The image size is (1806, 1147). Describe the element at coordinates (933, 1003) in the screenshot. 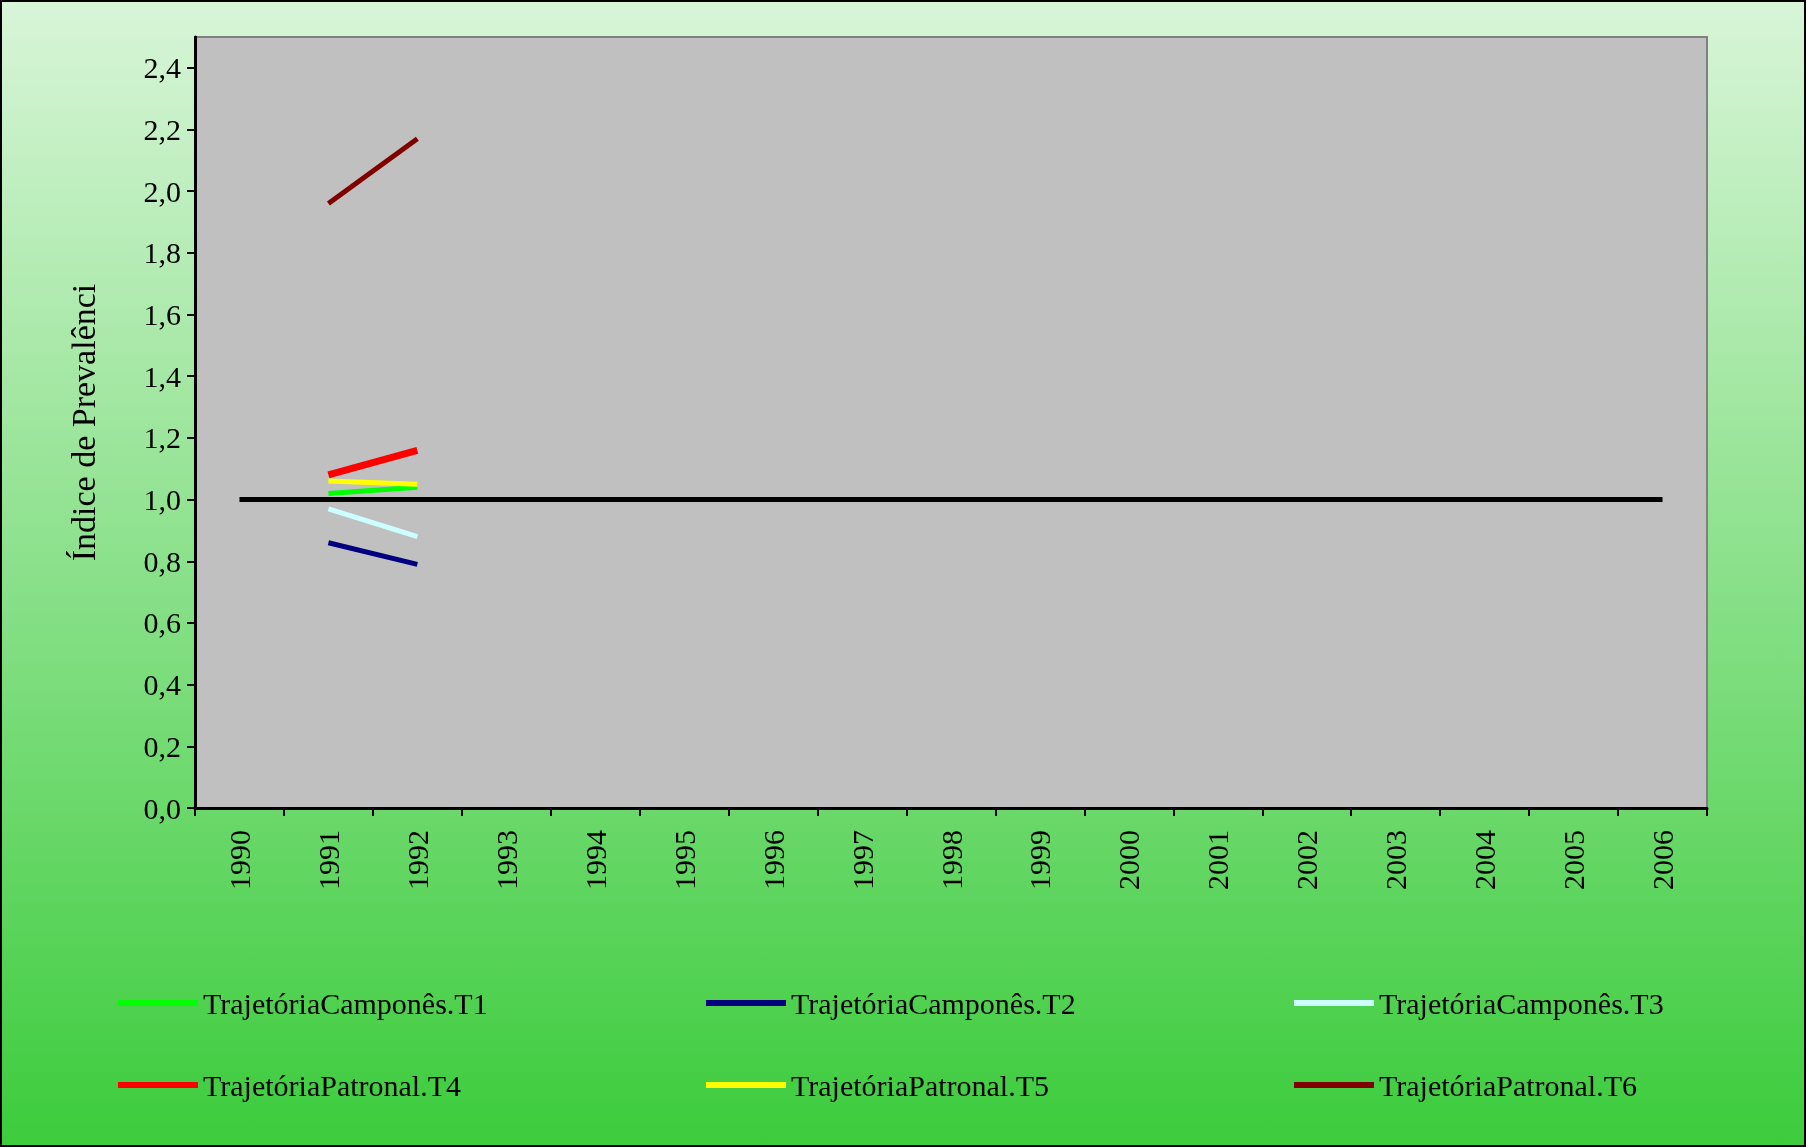

I see `legend-label: TrajetóriaCamponês.T2` at that location.